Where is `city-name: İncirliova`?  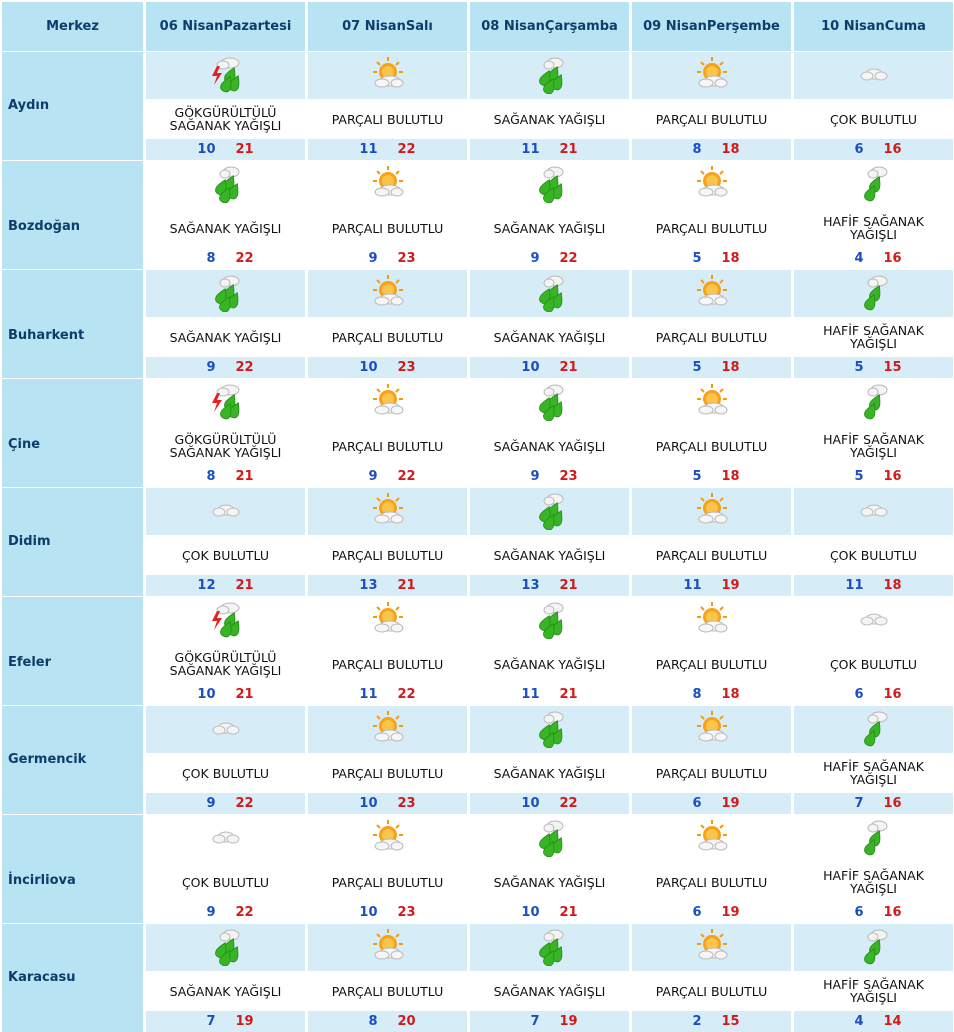 city-name: İncirliova is located at coordinates (72, 869).